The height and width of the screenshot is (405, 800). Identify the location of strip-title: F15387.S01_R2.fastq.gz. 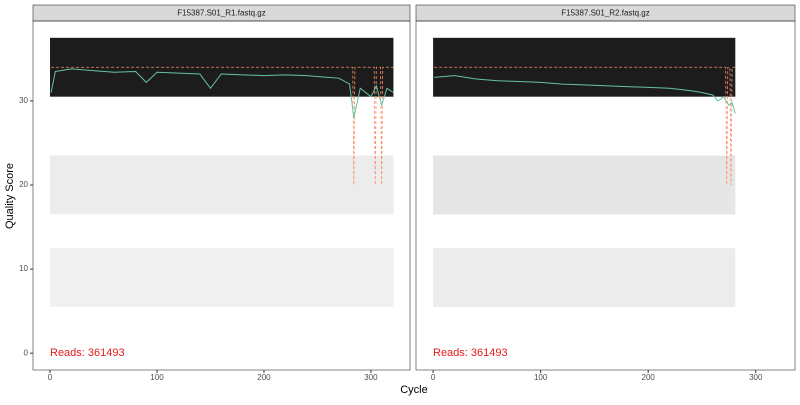
(605, 13).